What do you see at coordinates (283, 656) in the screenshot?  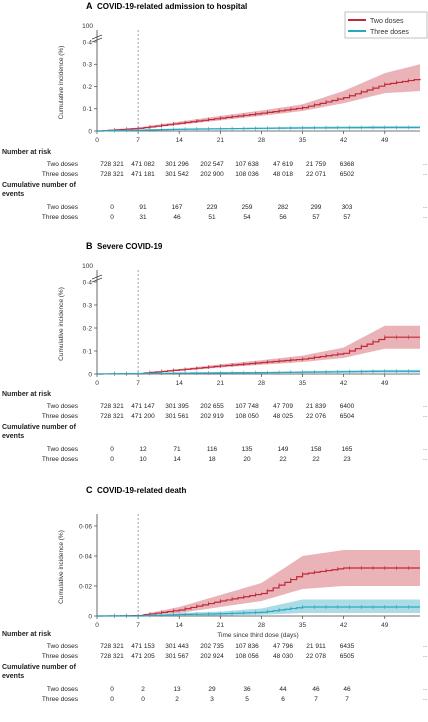 I see `at-risk-three-cell: 48 030` at bounding box center [283, 656].